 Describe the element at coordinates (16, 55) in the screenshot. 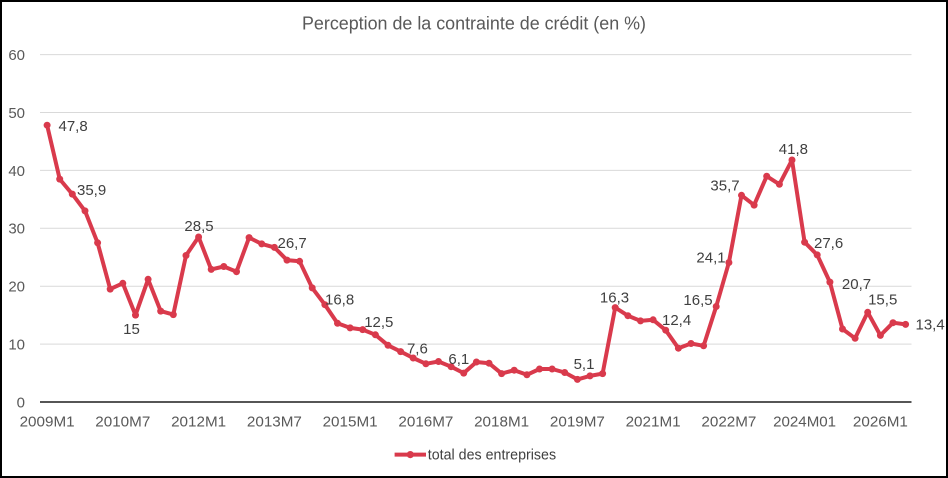

I see `svg-text: 60` at that location.